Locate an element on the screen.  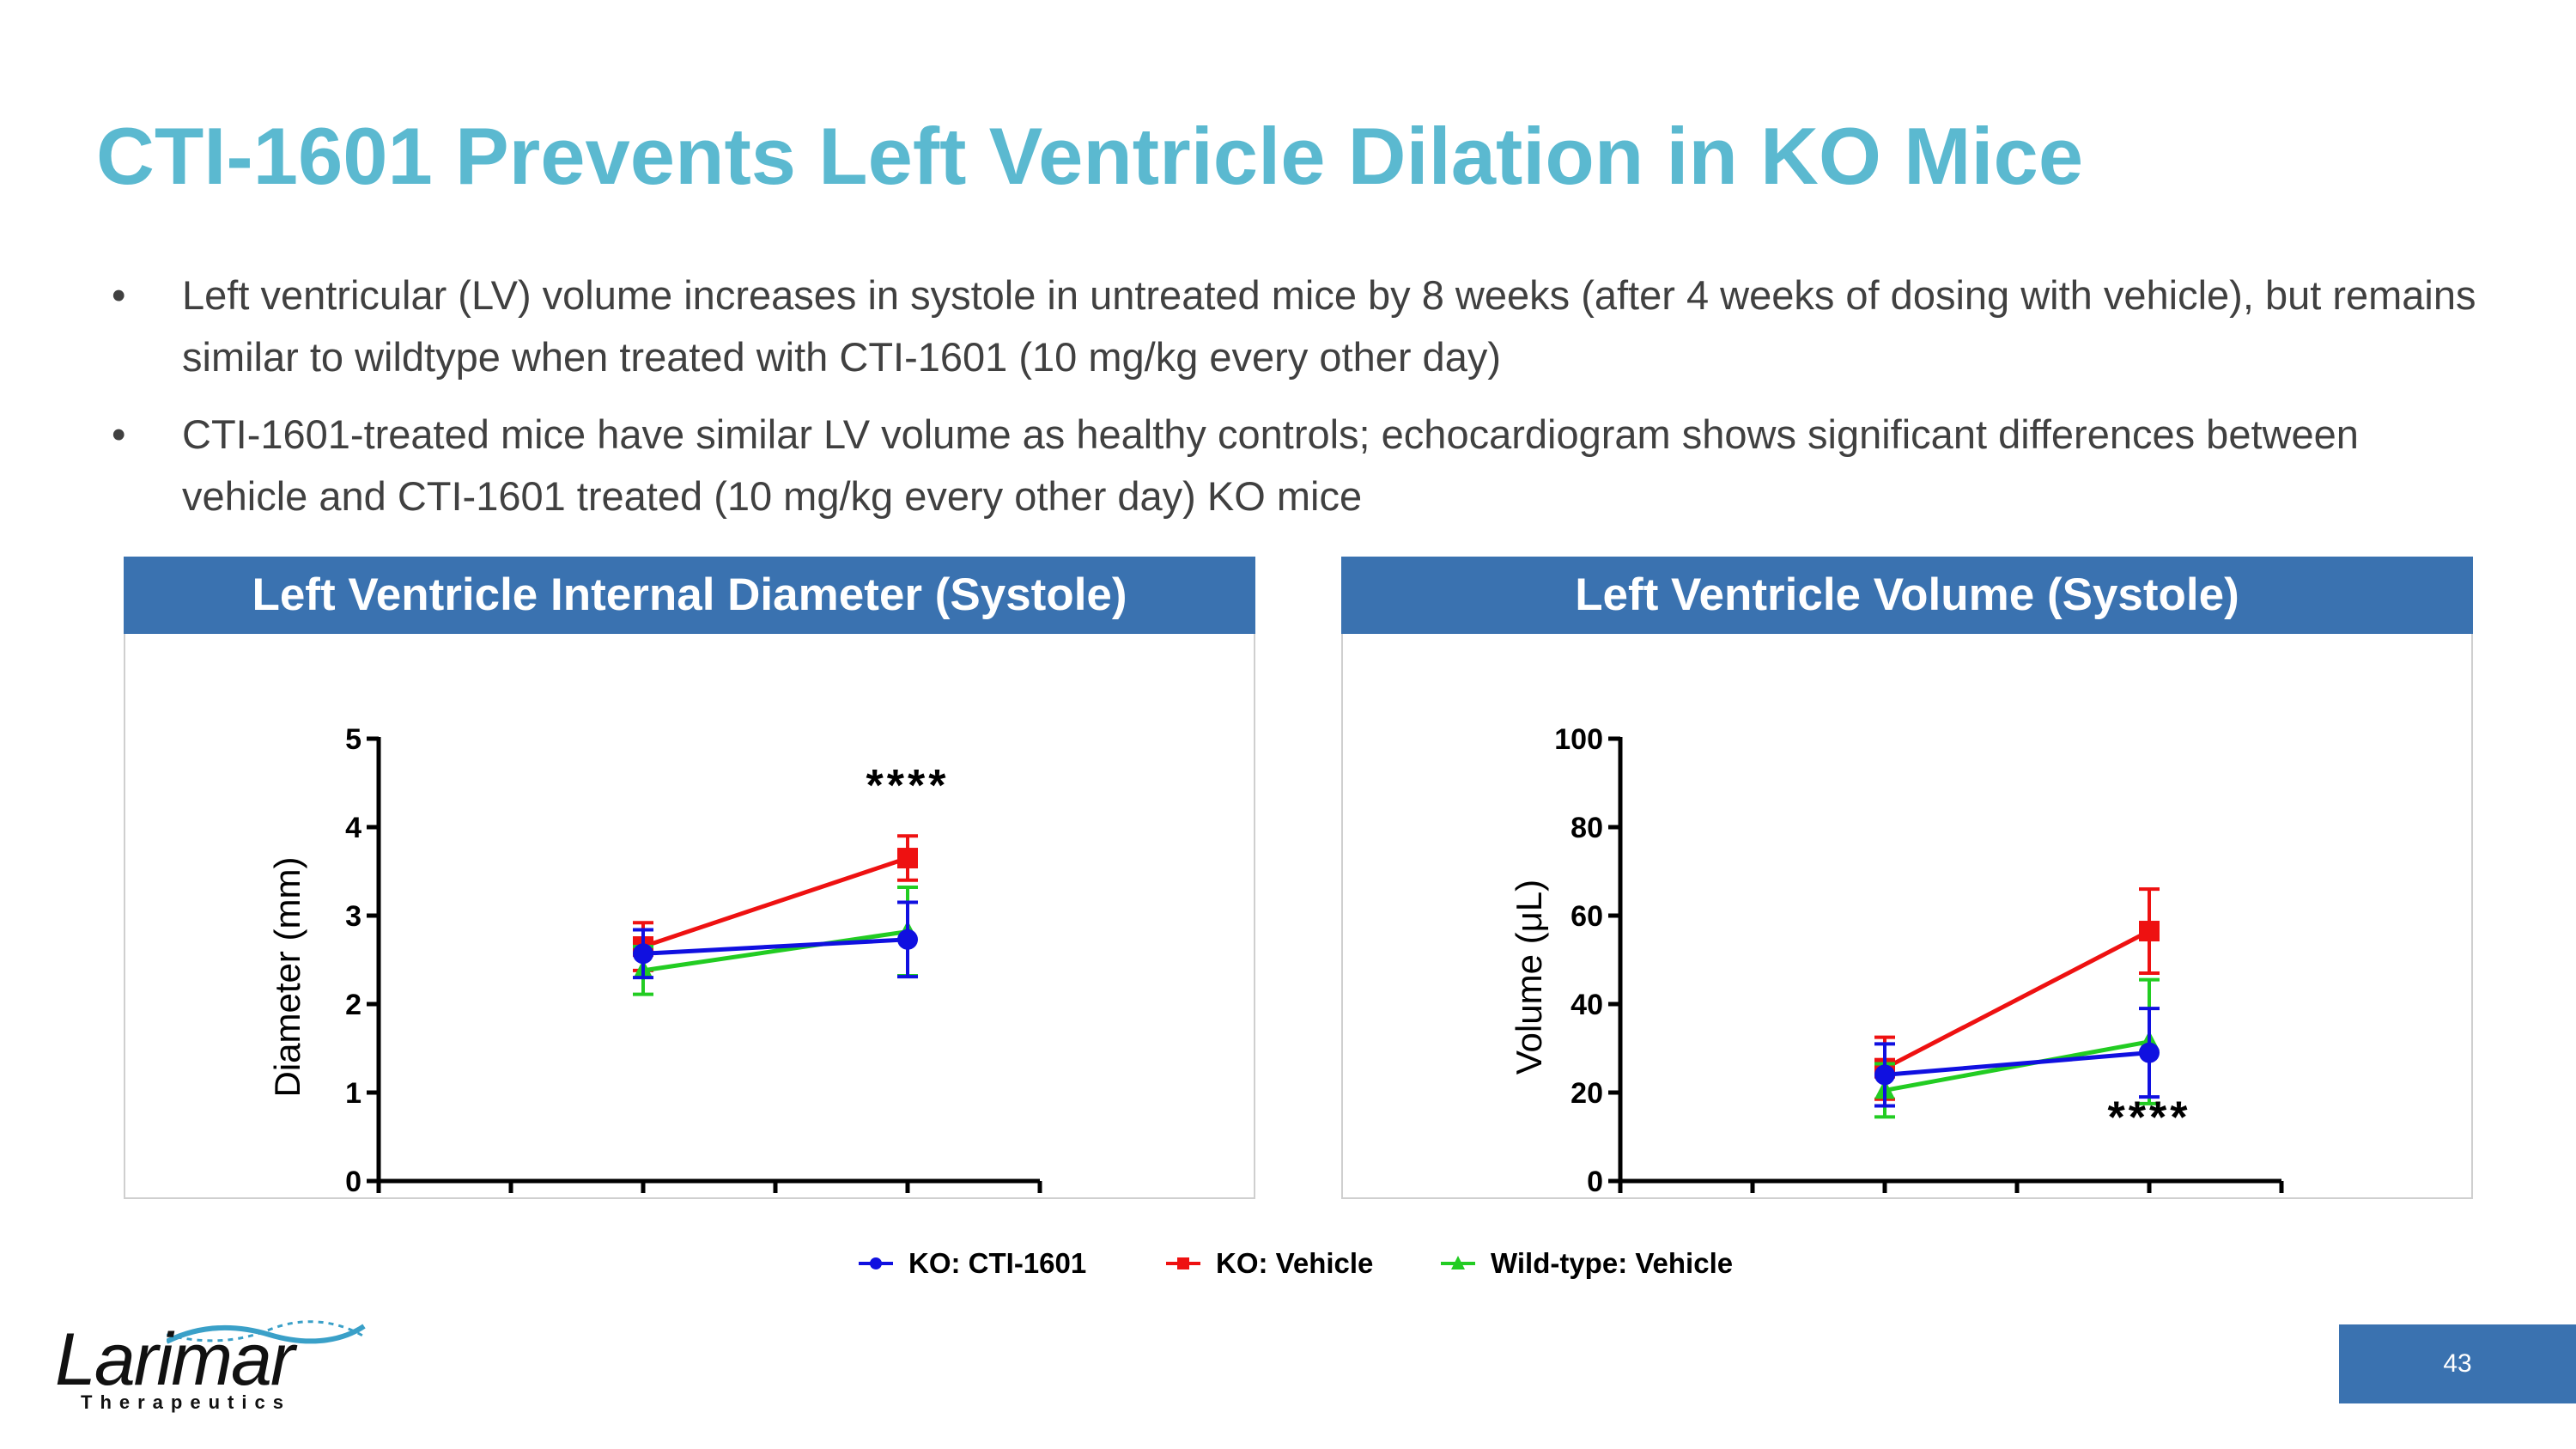
y-tick-label: 1 is located at coordinates (353, 1093).